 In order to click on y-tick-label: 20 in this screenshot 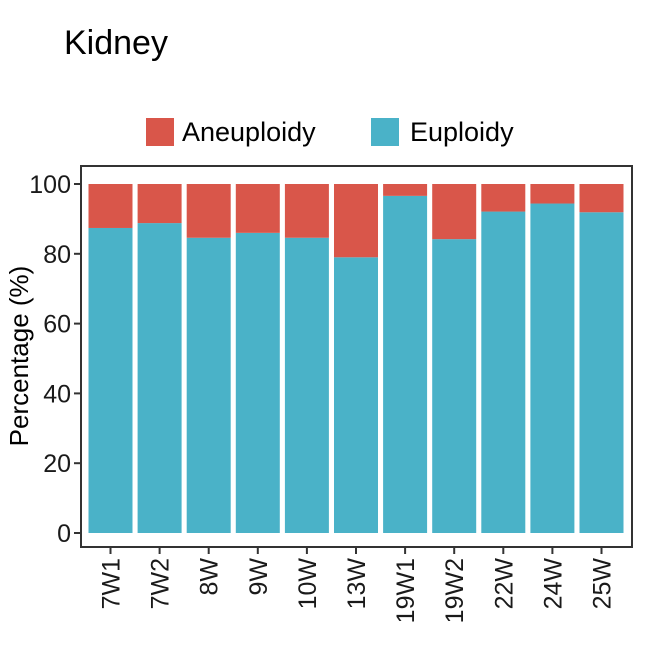, I will do `click(57, 464)`.